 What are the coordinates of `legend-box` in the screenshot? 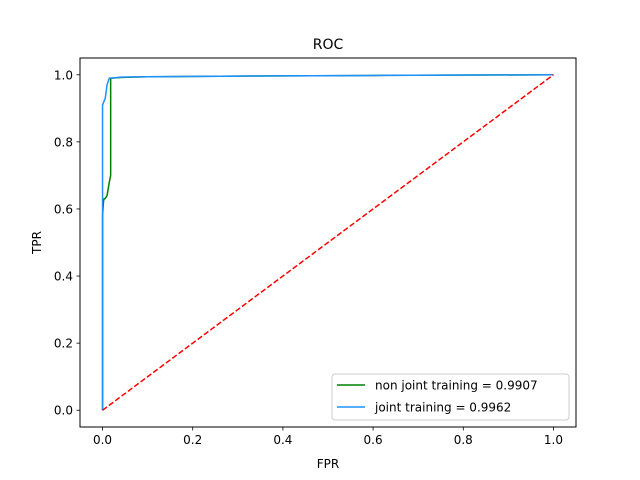 It's located at (450, 397).